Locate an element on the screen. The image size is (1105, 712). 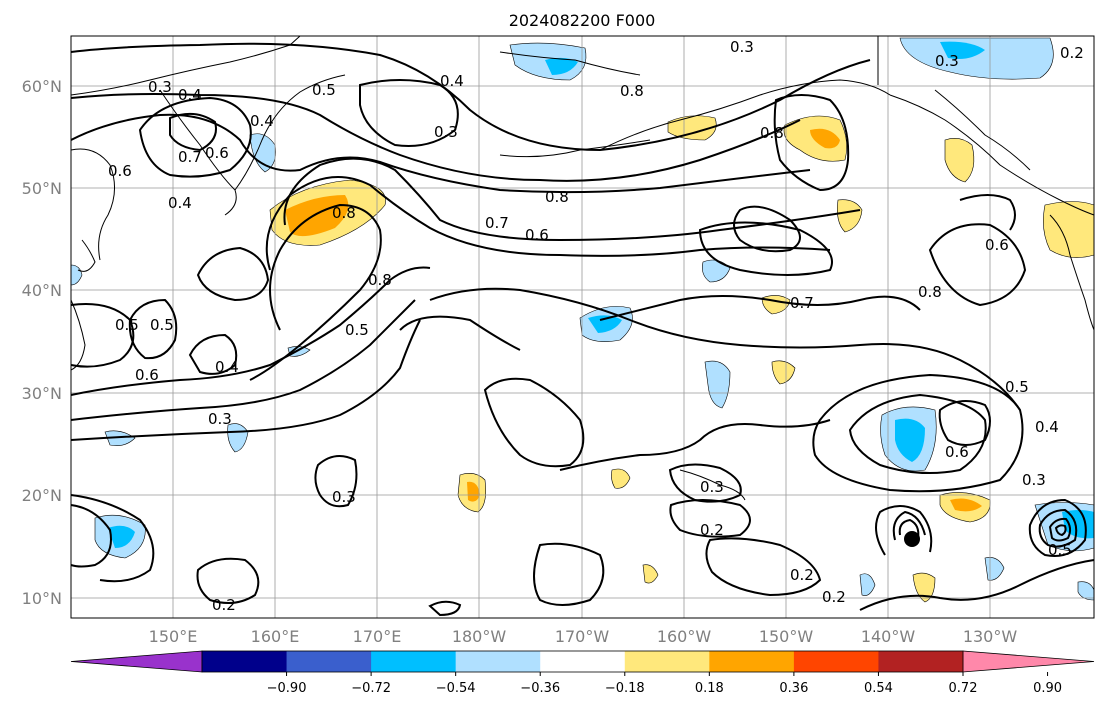
lon-label: 150°W is located at coordinates (786, 636).